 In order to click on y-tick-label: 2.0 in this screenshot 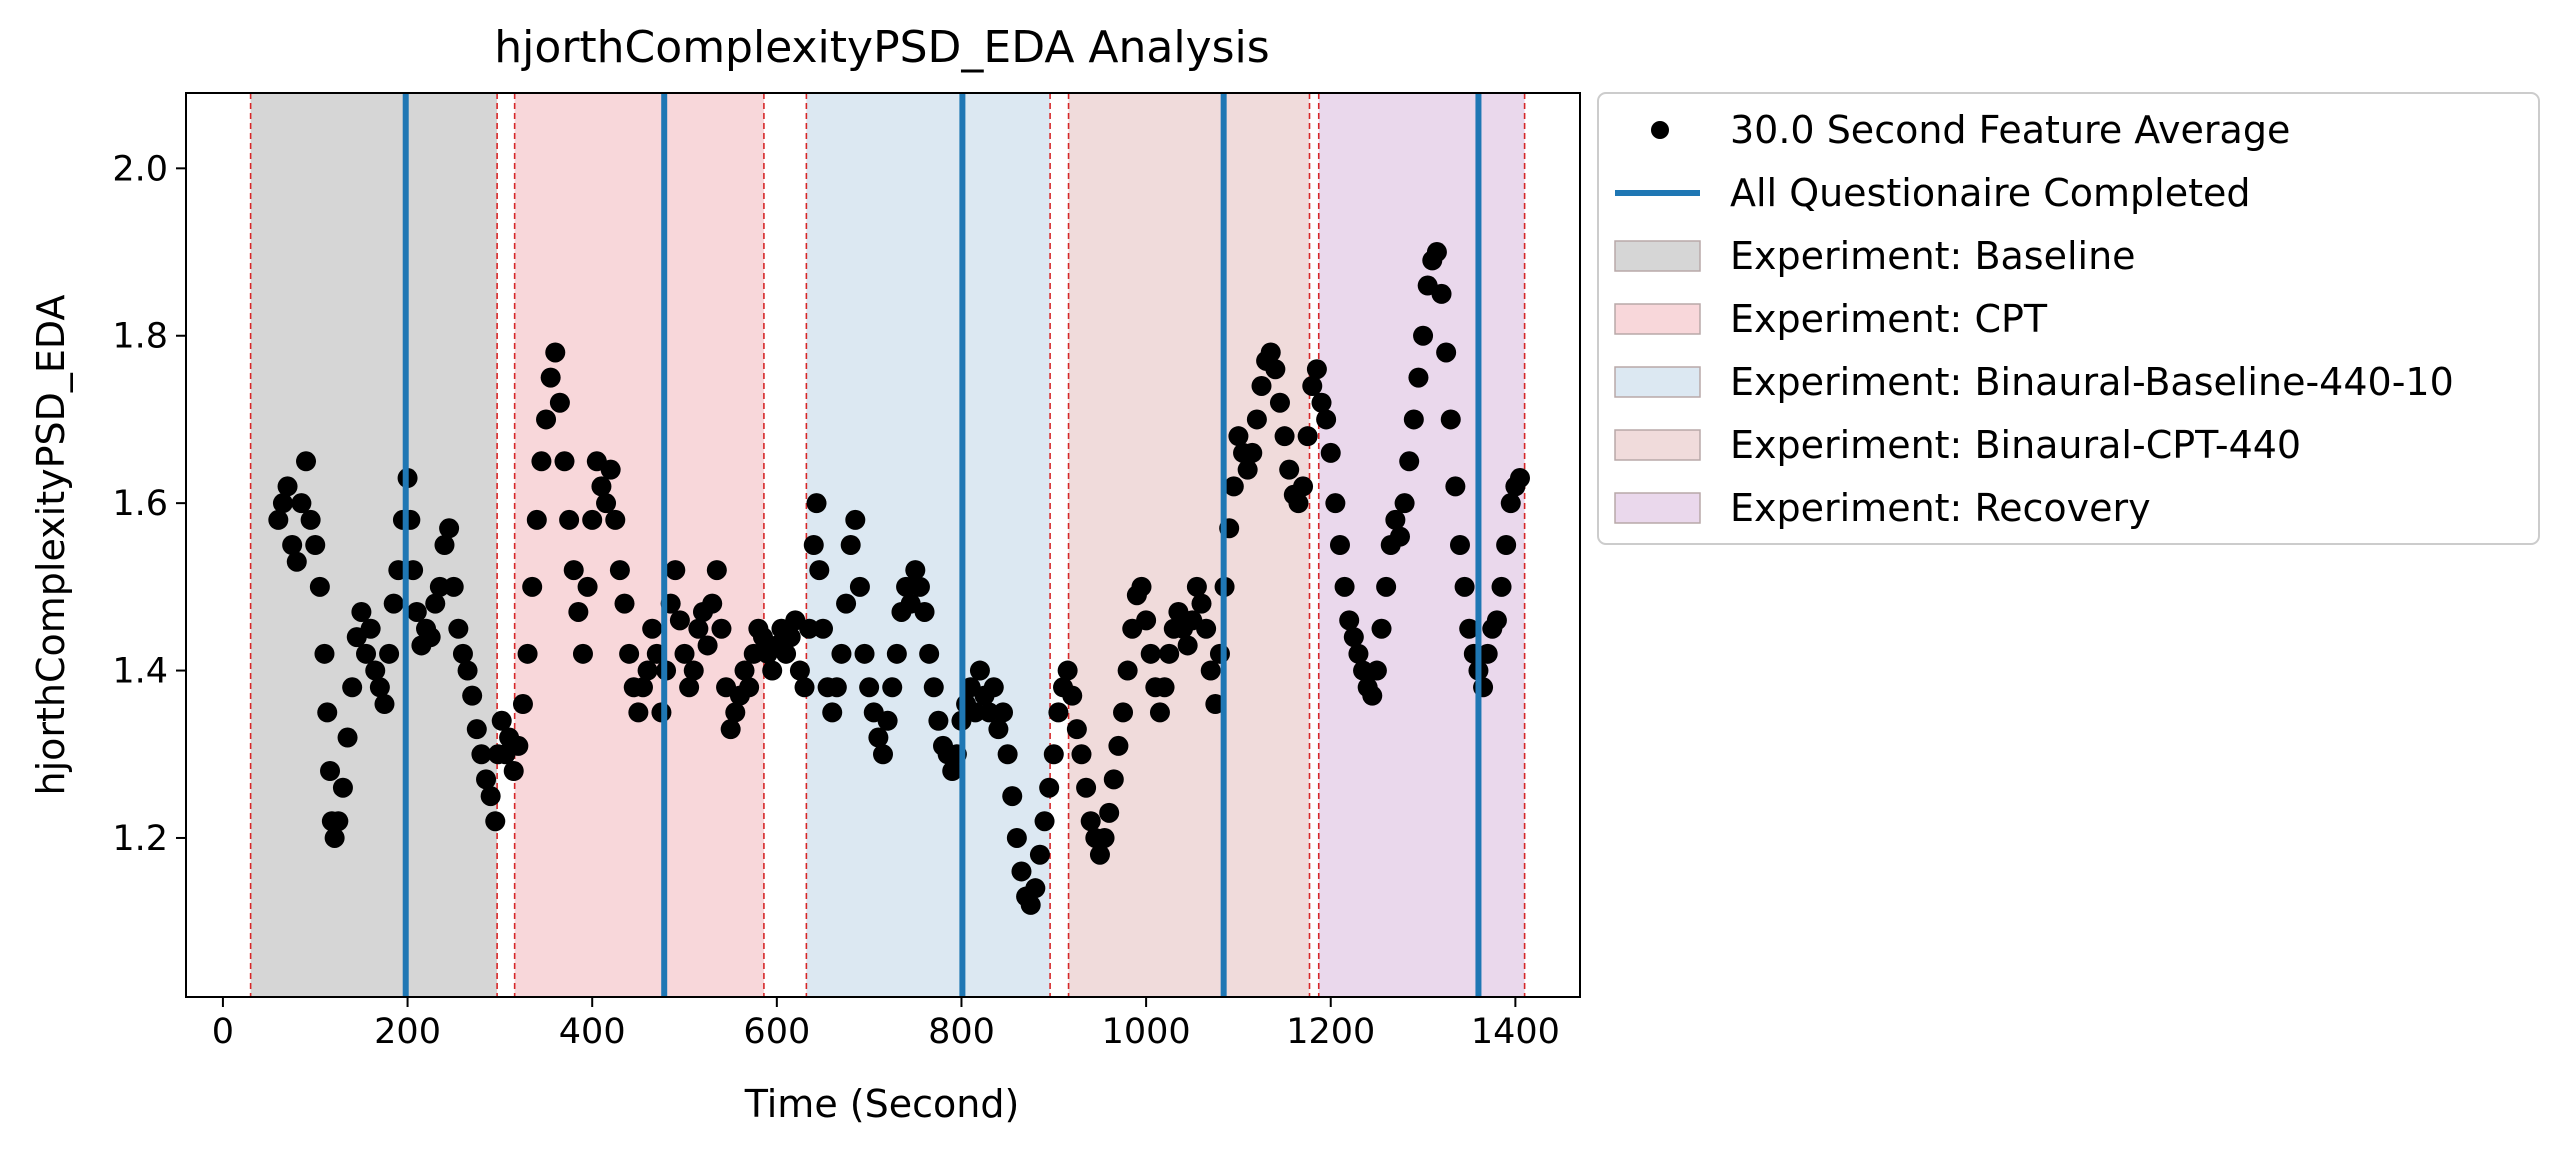, I will do `click(140, 169)`.